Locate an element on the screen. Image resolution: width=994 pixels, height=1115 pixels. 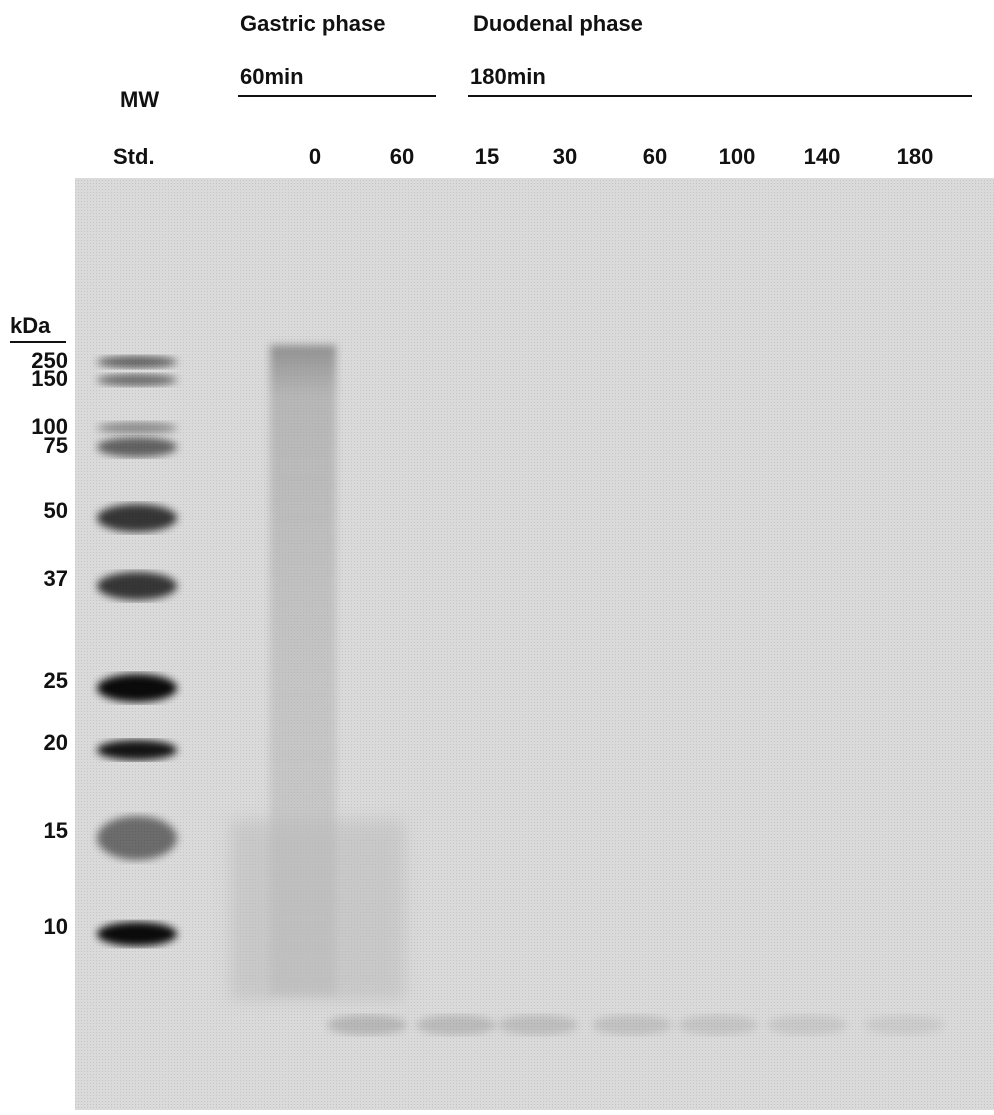
low-bands is located at coordinates (635, 1025).